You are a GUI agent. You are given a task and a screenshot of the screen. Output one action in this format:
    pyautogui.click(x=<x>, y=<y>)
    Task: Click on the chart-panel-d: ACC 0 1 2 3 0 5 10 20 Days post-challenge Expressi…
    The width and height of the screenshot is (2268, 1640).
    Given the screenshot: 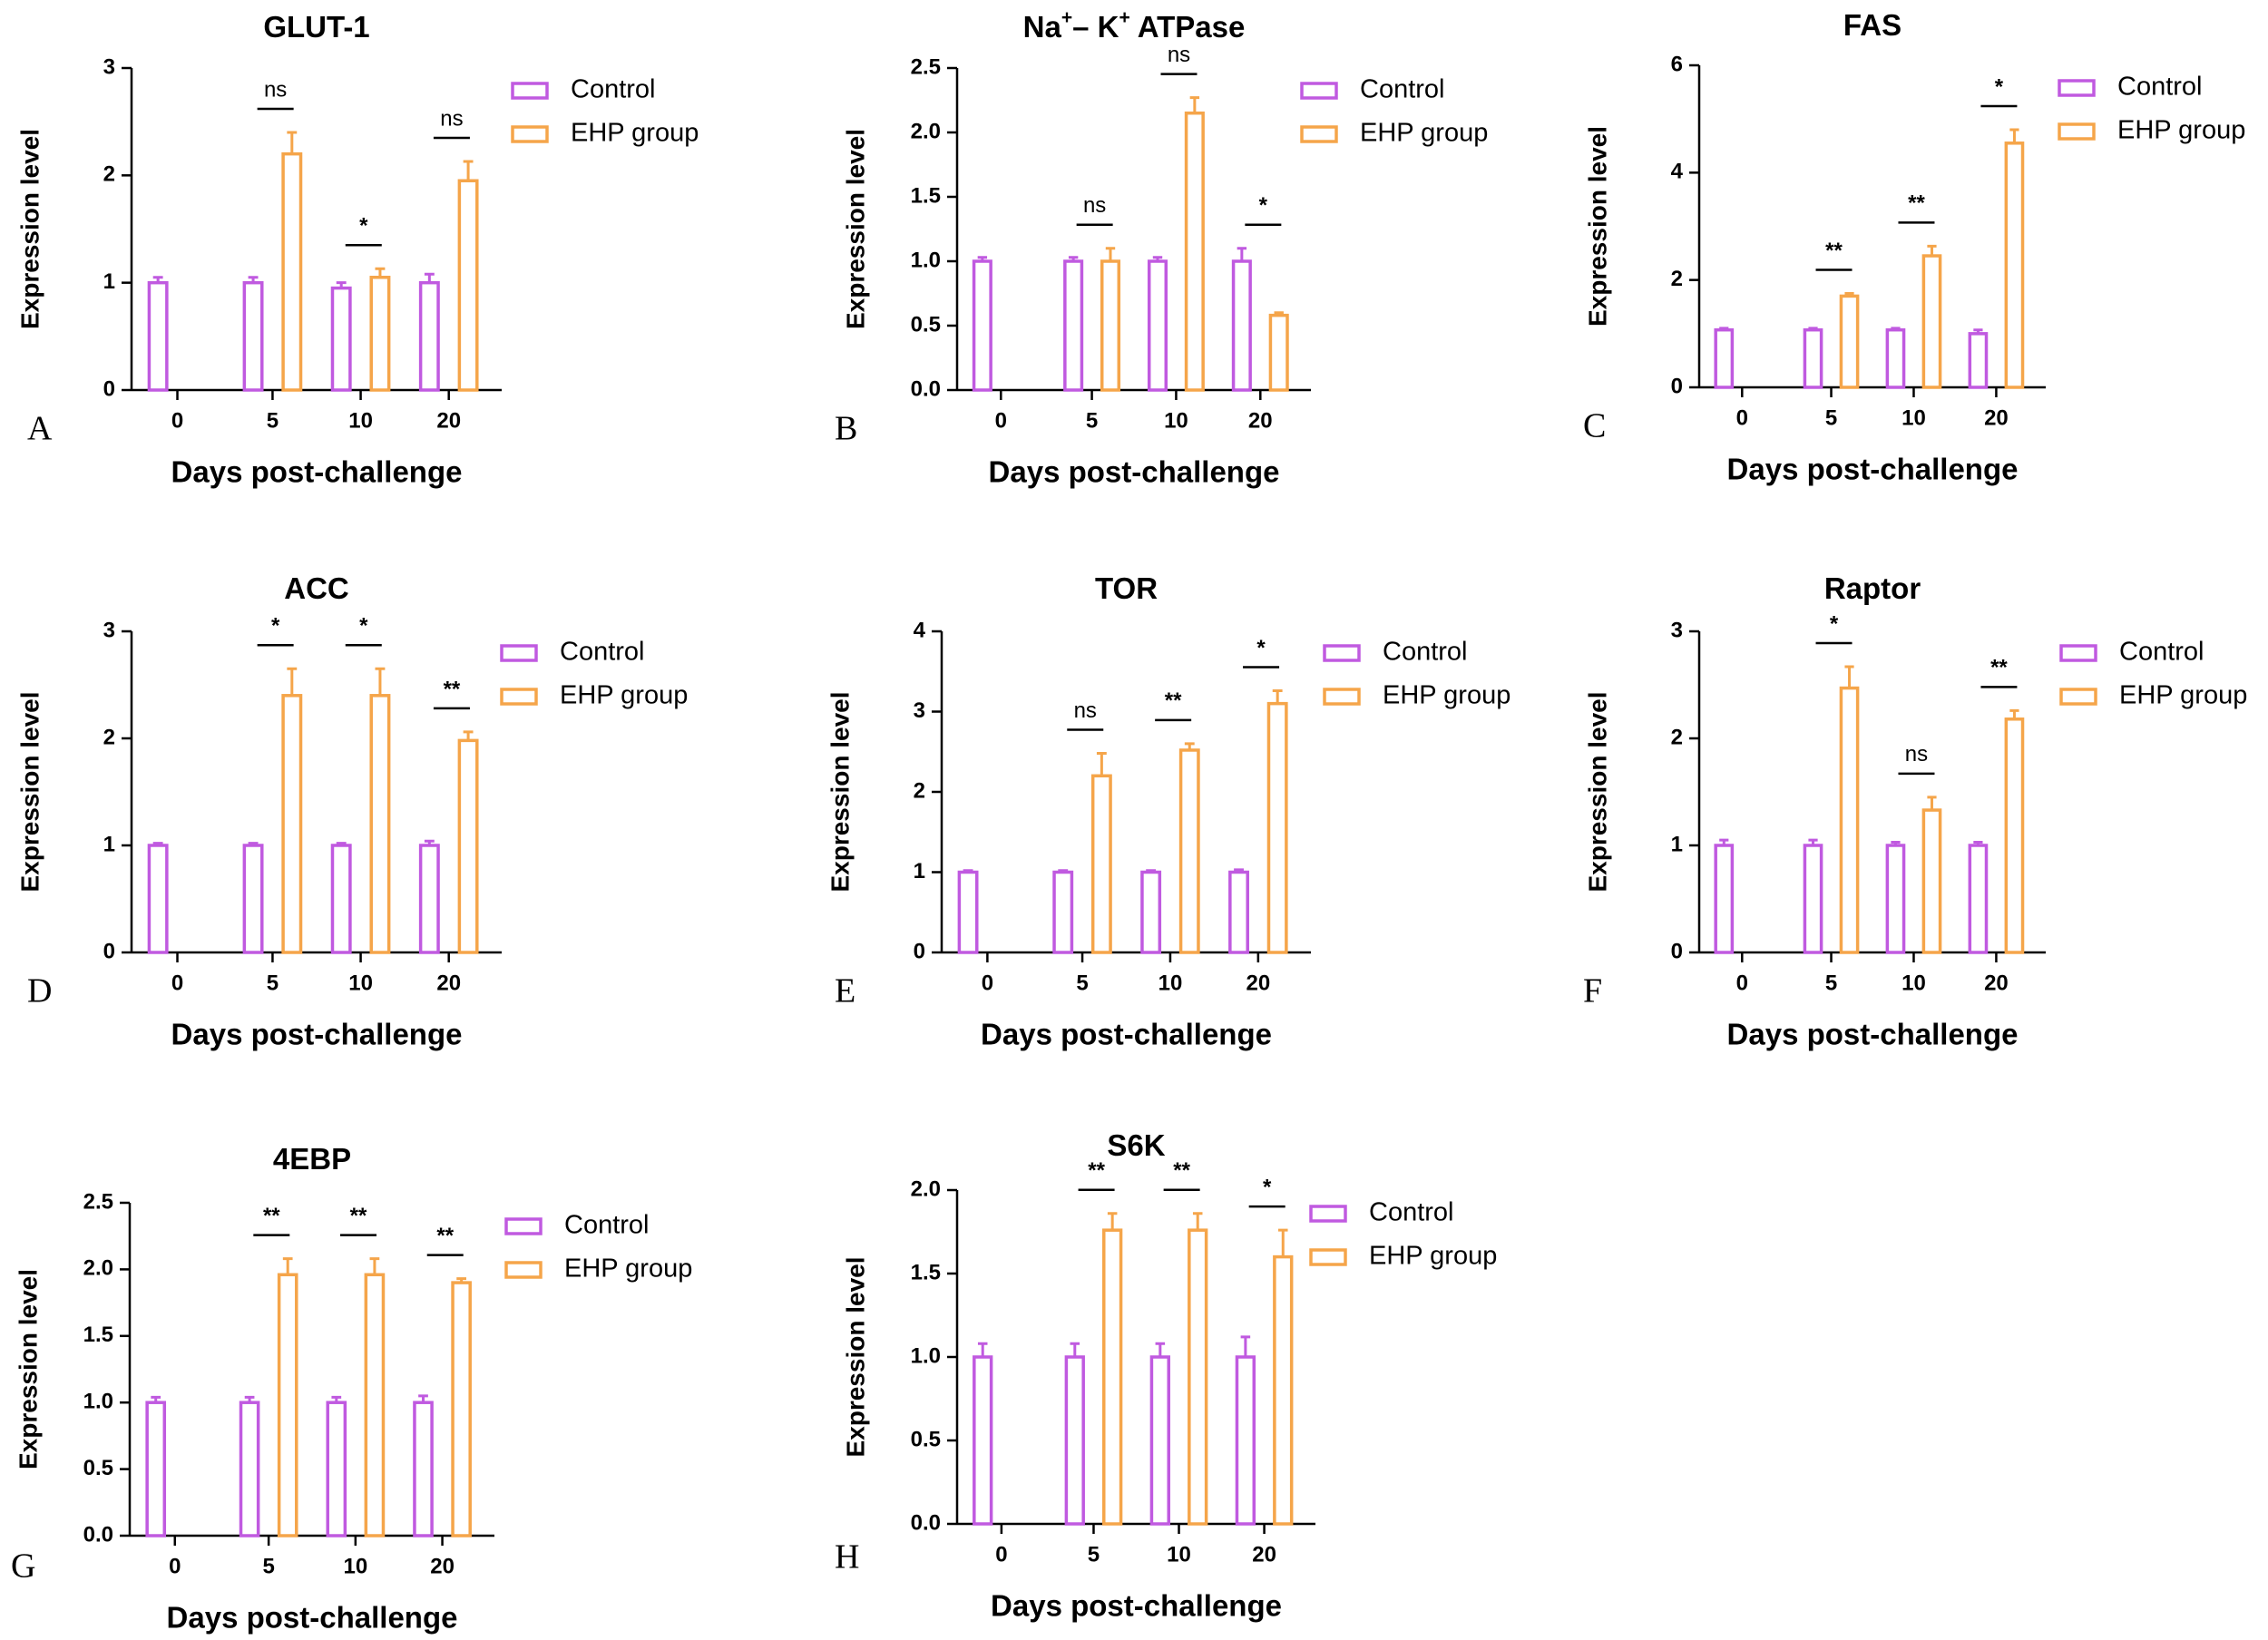 What is the action you would take?
    pyautogui.click(x=352, y=811)
    